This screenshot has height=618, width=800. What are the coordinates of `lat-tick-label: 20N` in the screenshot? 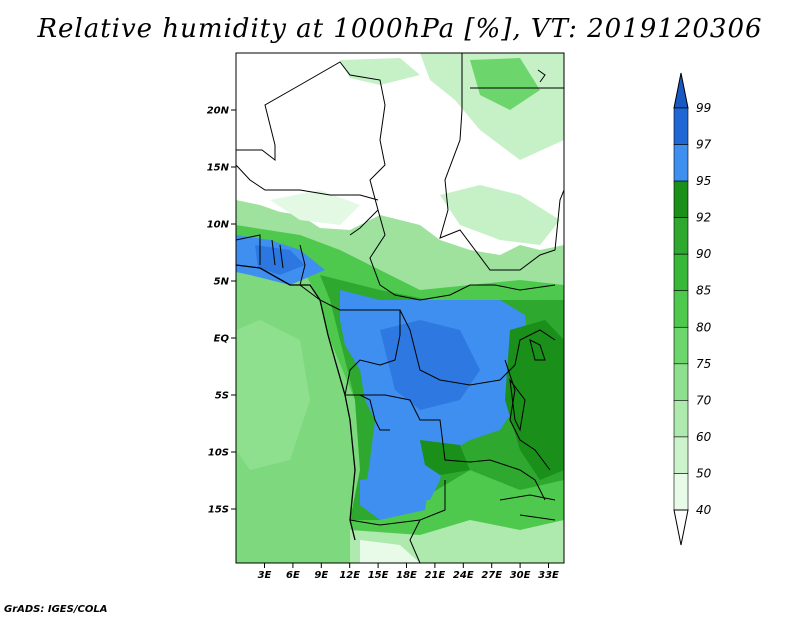 It's located at (218, 111).